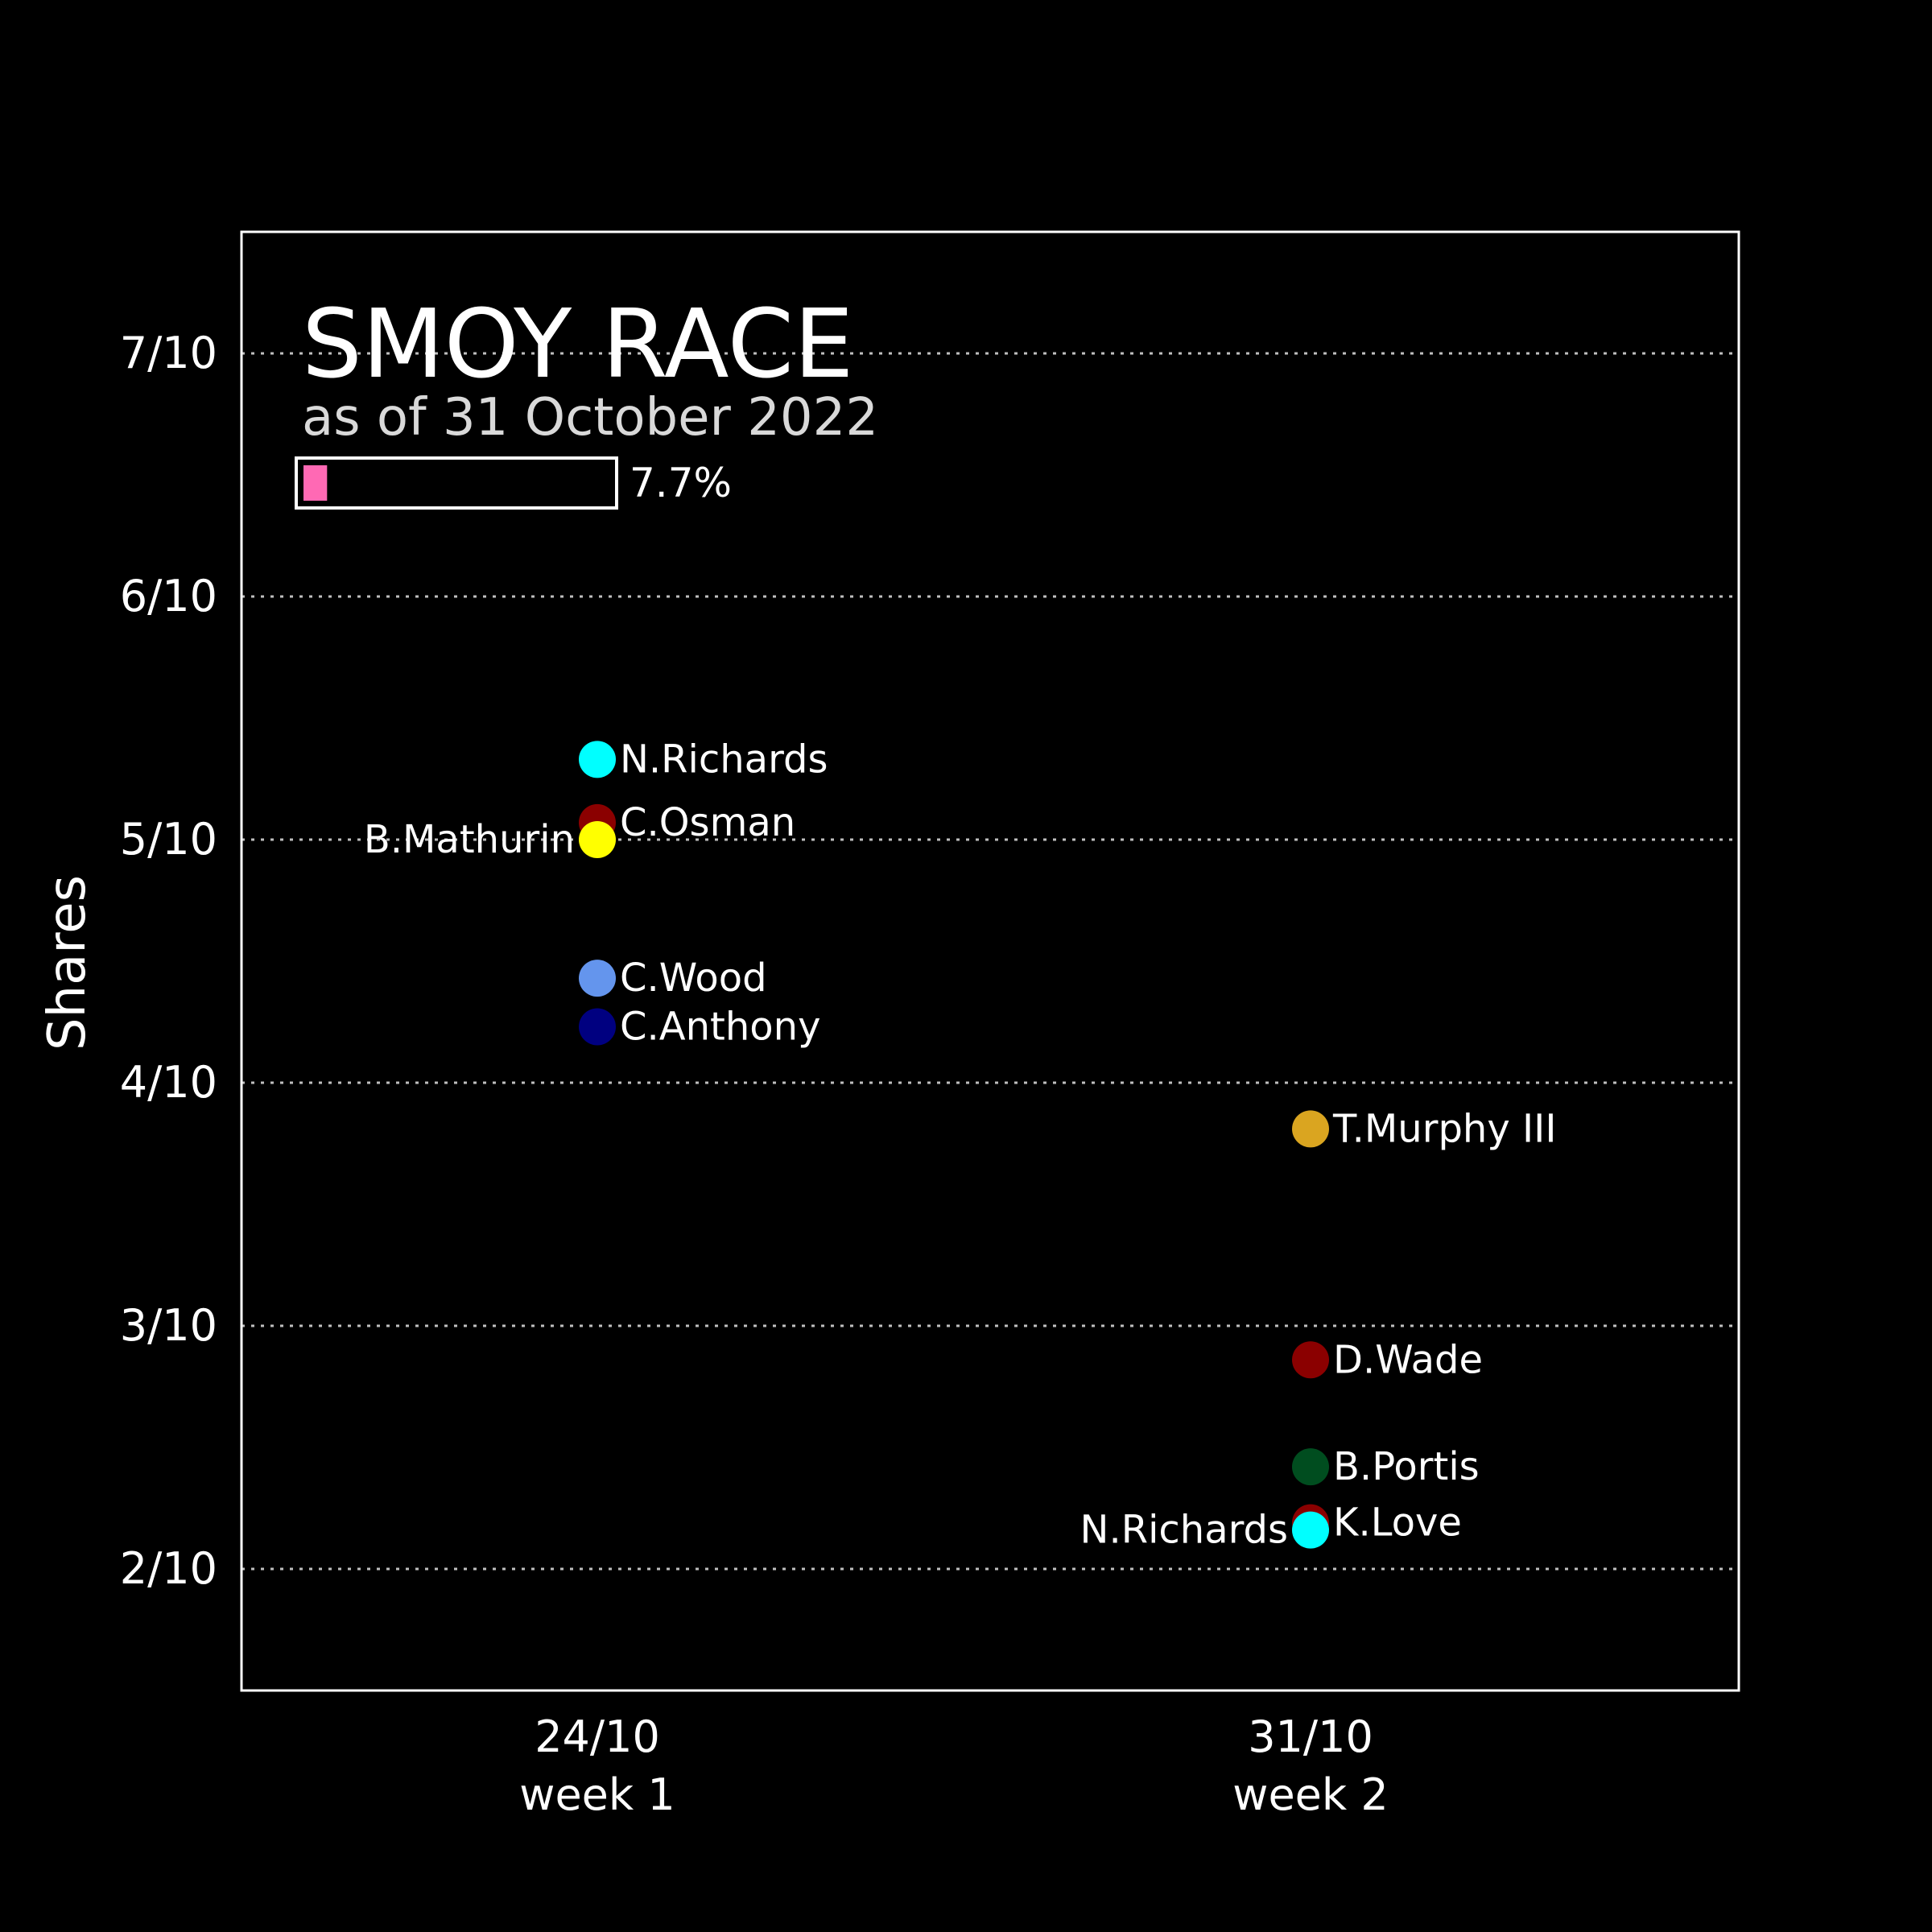 This screenshot has height=1932, width=1932. I want to click on point-label-b-mathurin: B.Mathurin, so click(469, 839).